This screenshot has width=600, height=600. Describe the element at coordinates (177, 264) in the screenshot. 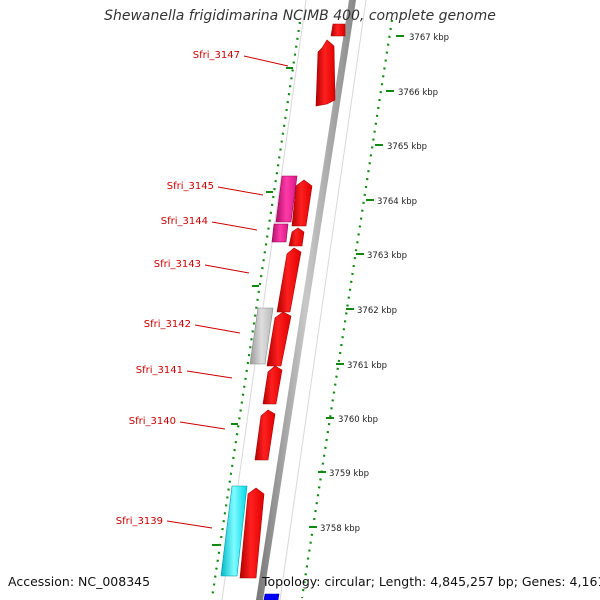

I see `gene-label-sfri-3143: Sfri_3143` at that location.